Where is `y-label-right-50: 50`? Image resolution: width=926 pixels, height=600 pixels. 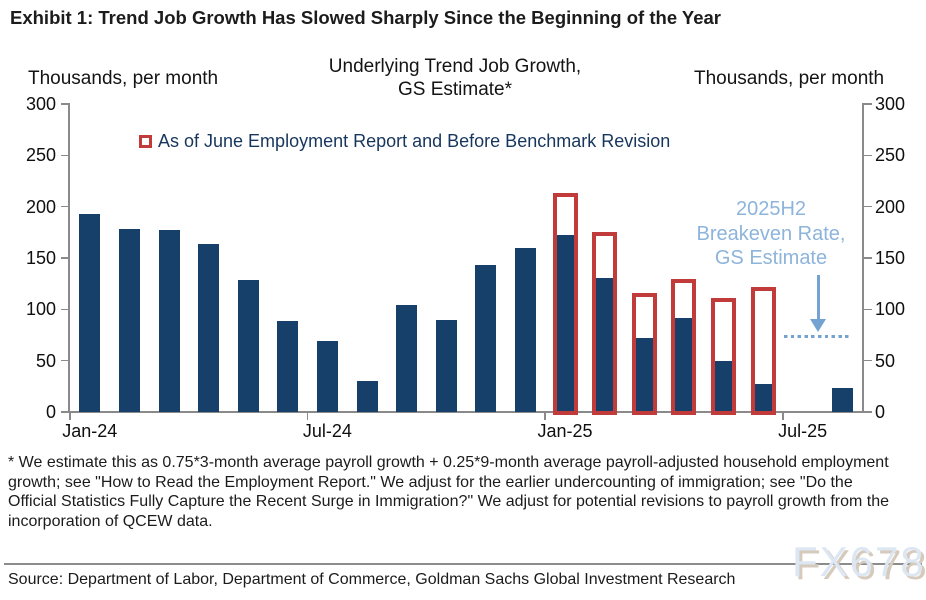 y-label-right-50: 50 is located at coordinates (885, 360).